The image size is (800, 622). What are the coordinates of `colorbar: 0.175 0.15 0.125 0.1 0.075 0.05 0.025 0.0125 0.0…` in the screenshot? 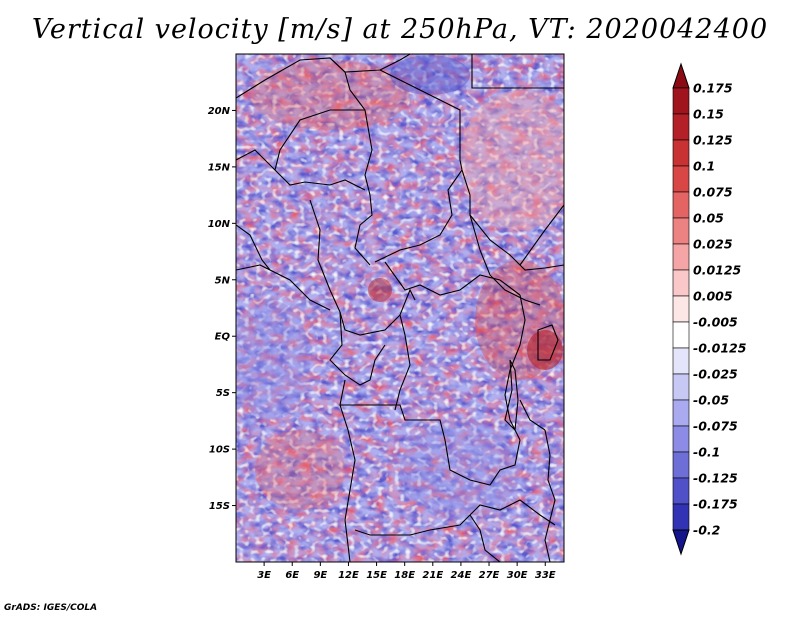 It's located at (709, 309).